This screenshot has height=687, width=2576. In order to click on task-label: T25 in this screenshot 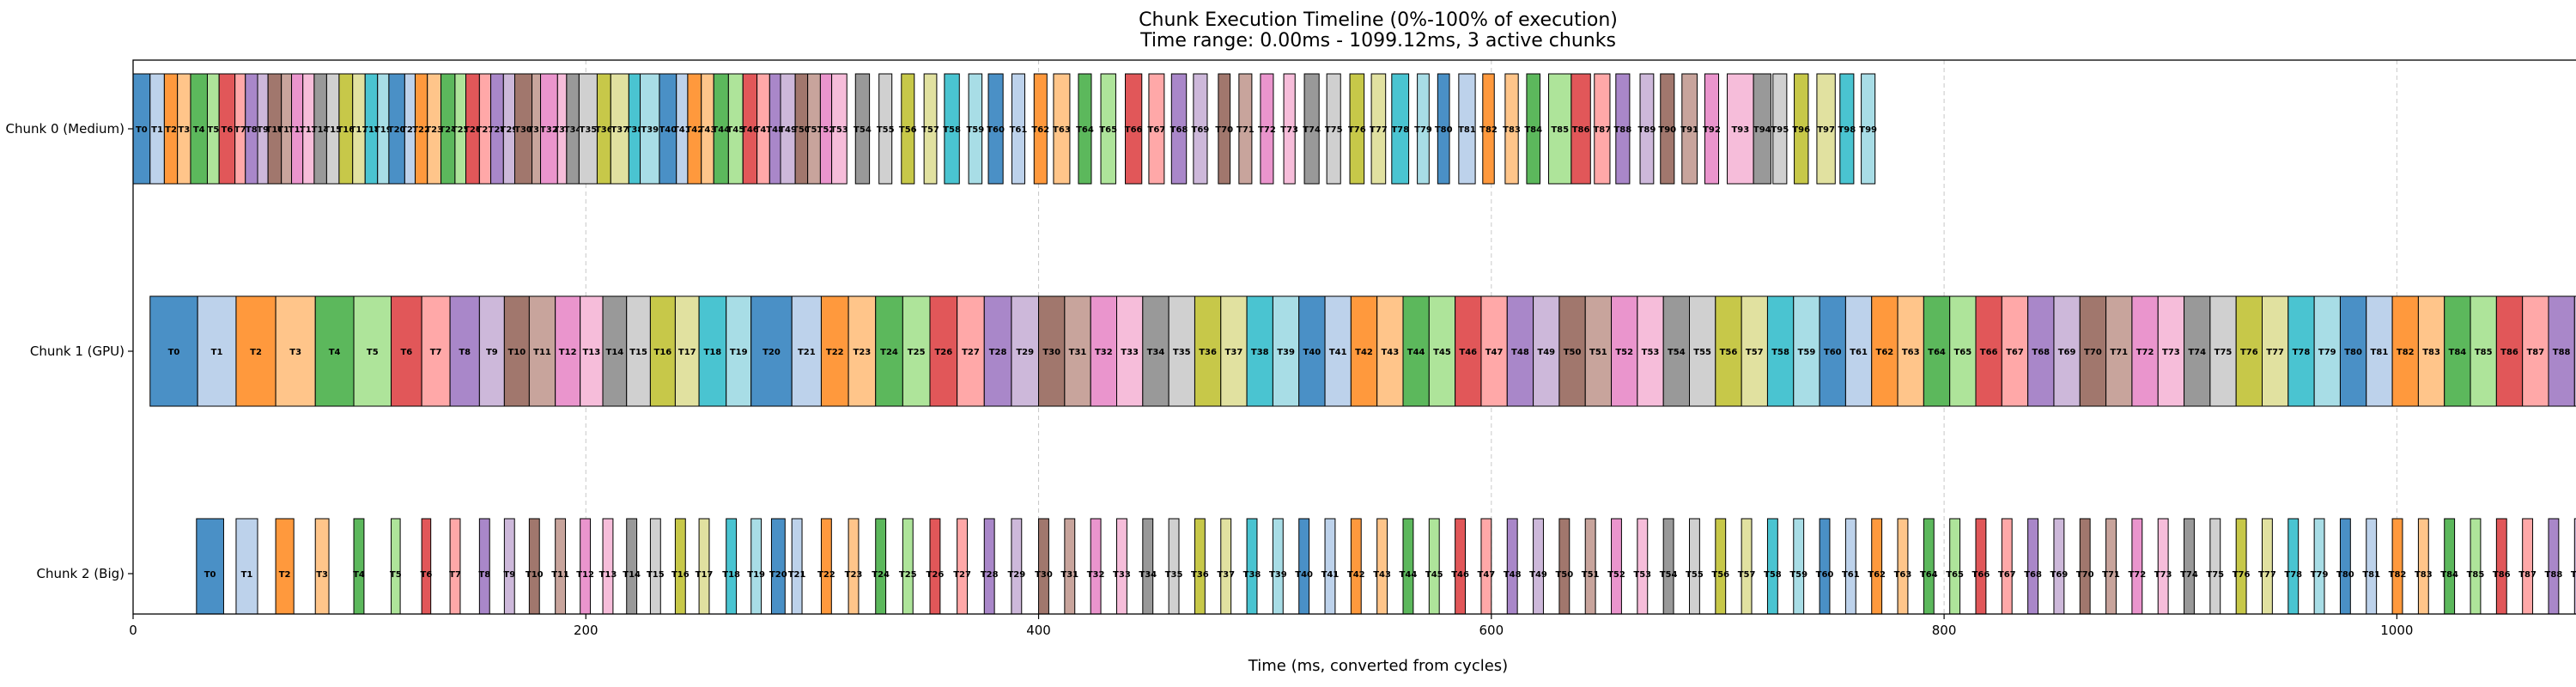, I will do `click(917, 352)`.